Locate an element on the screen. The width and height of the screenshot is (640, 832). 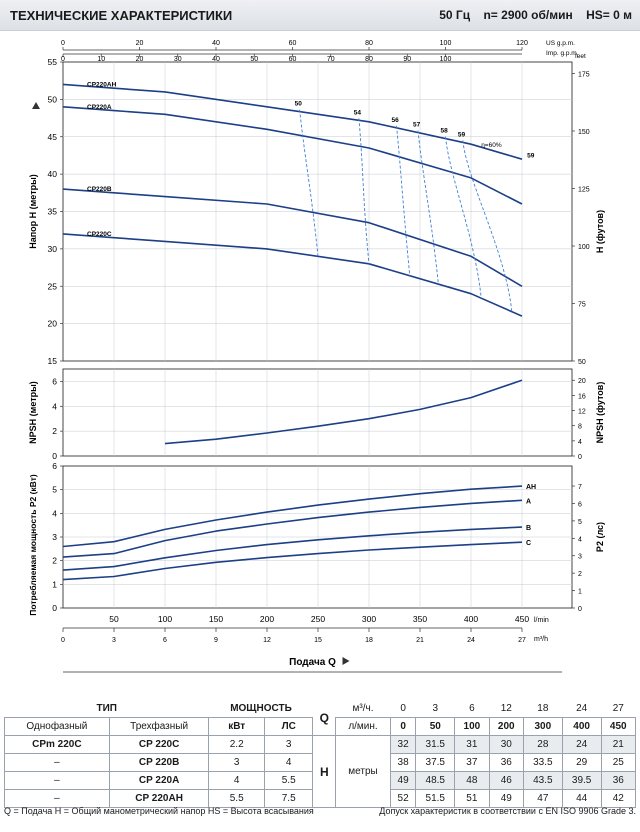
head-value: 21 is located at coordinates (618, 744).